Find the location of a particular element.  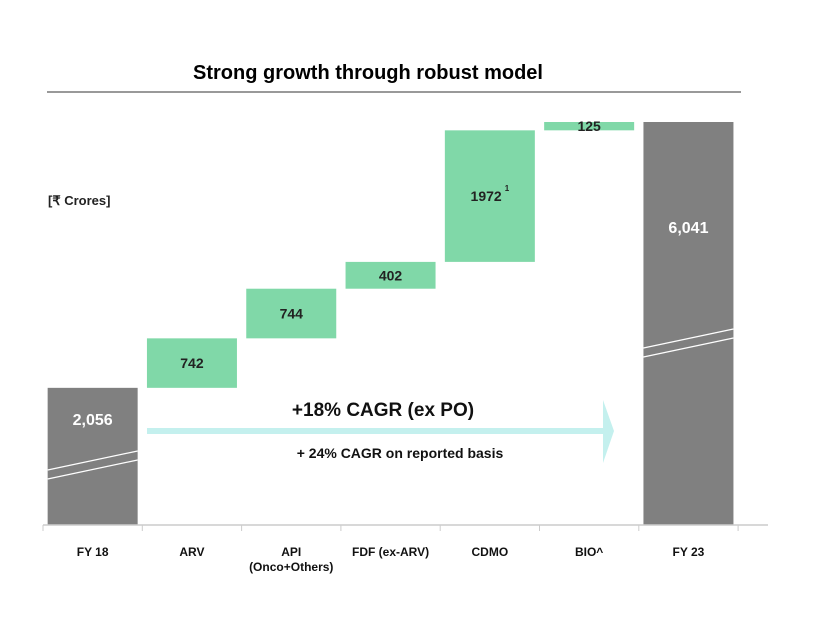

value-label: 1972 1 is located at coordinates (490, 194).